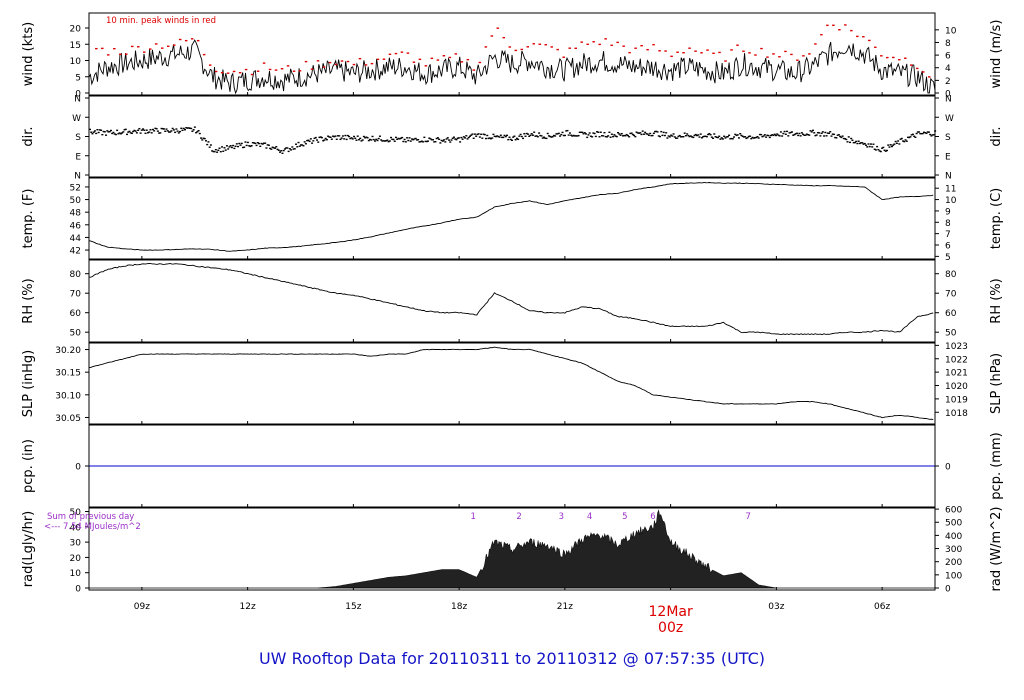 The image size is (1024, 700). Describe the element at coordinates (76, 334) in the screenshot. I see `ytick-label-rh: 50` at that location.